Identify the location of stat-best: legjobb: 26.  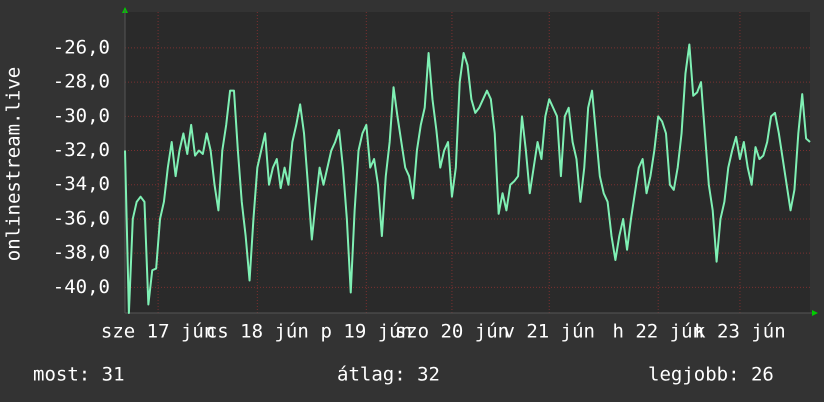
(711, 375).